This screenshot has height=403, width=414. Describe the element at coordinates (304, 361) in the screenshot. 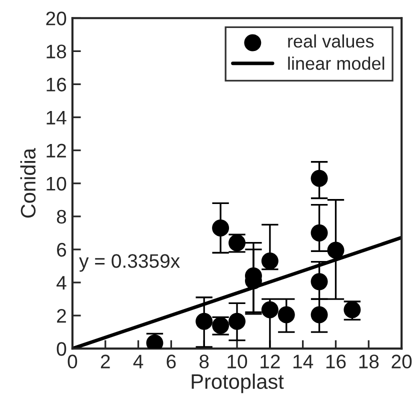

I see `x-tick-label: 14` at that location.